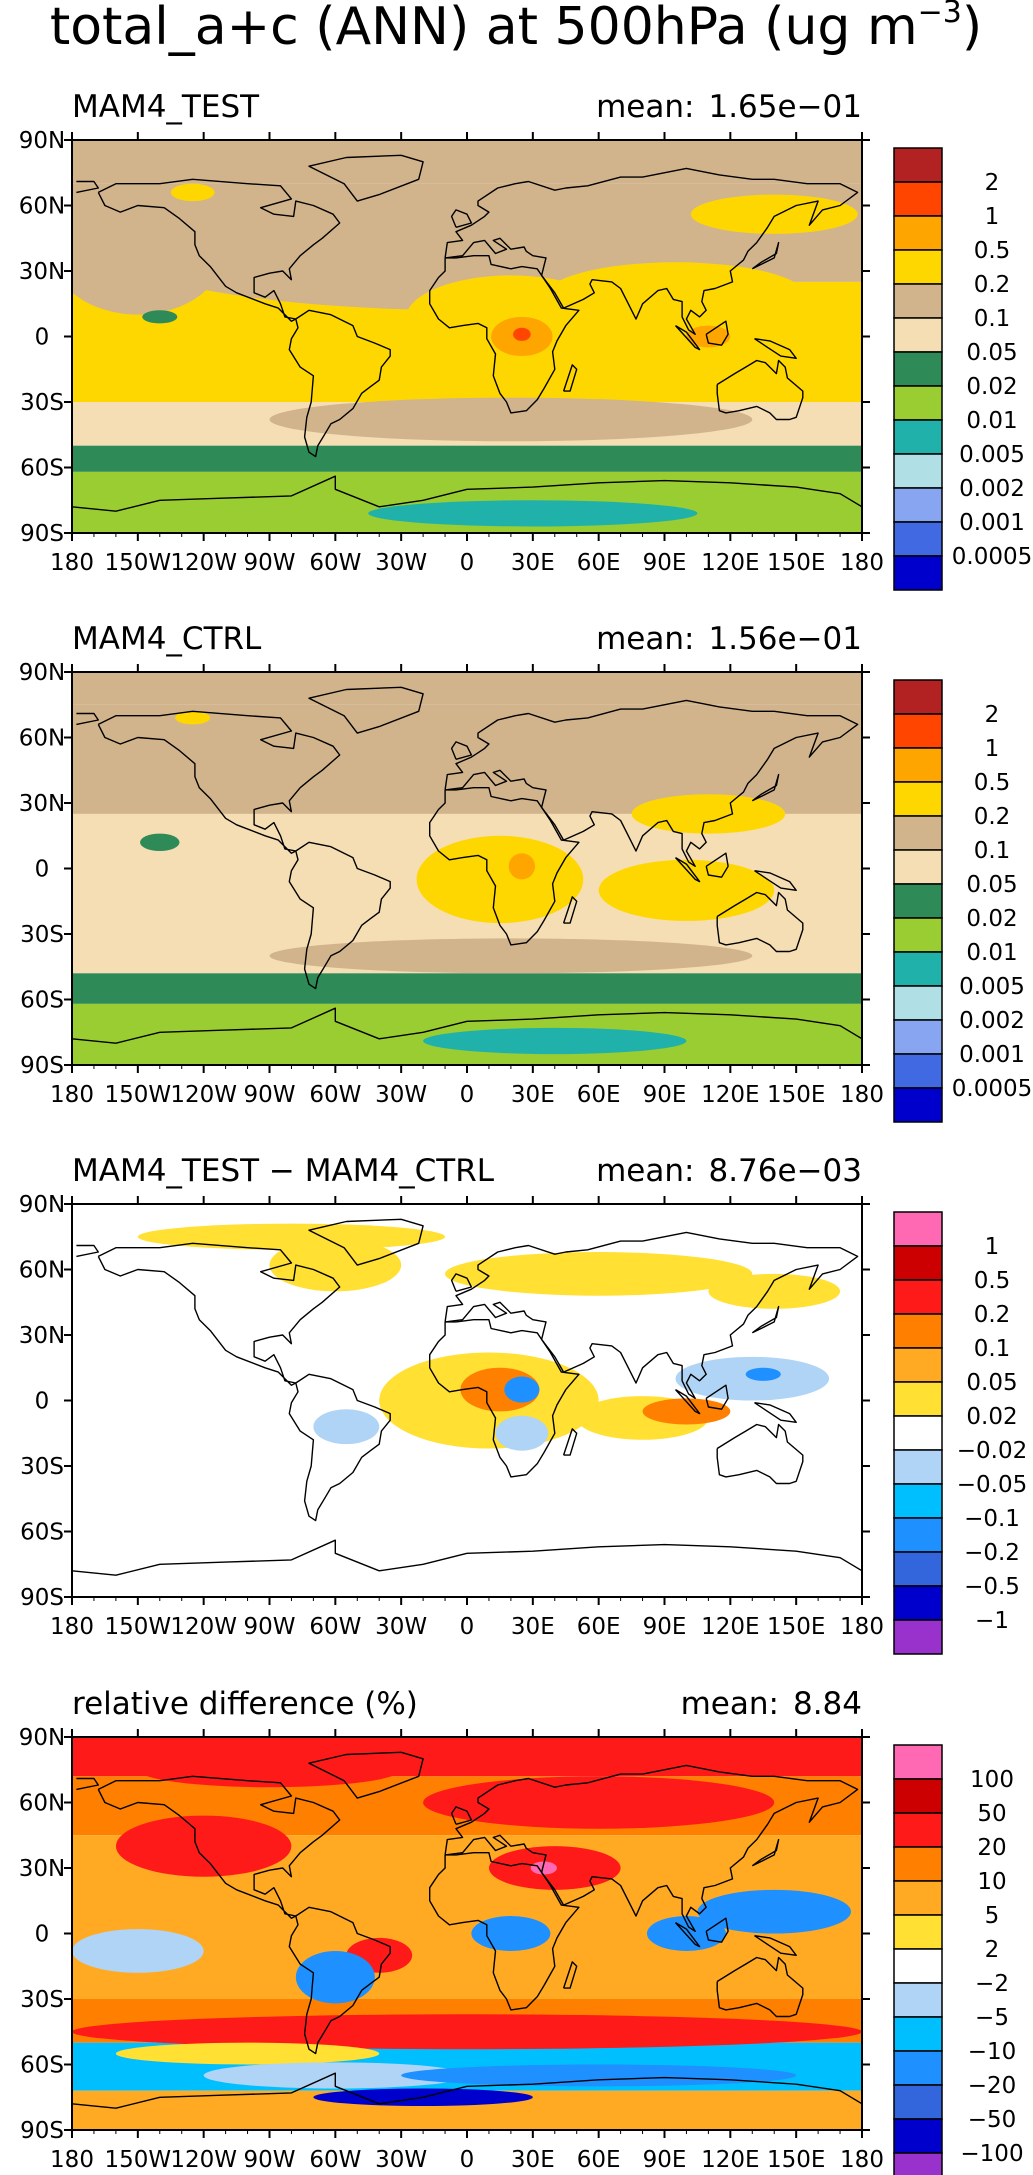 The width and height of the screenshot is (1033, 2175). Describe the element at coordinates (796, 563) in the screenshot. I see `x-tick-label: 150E` at that location.